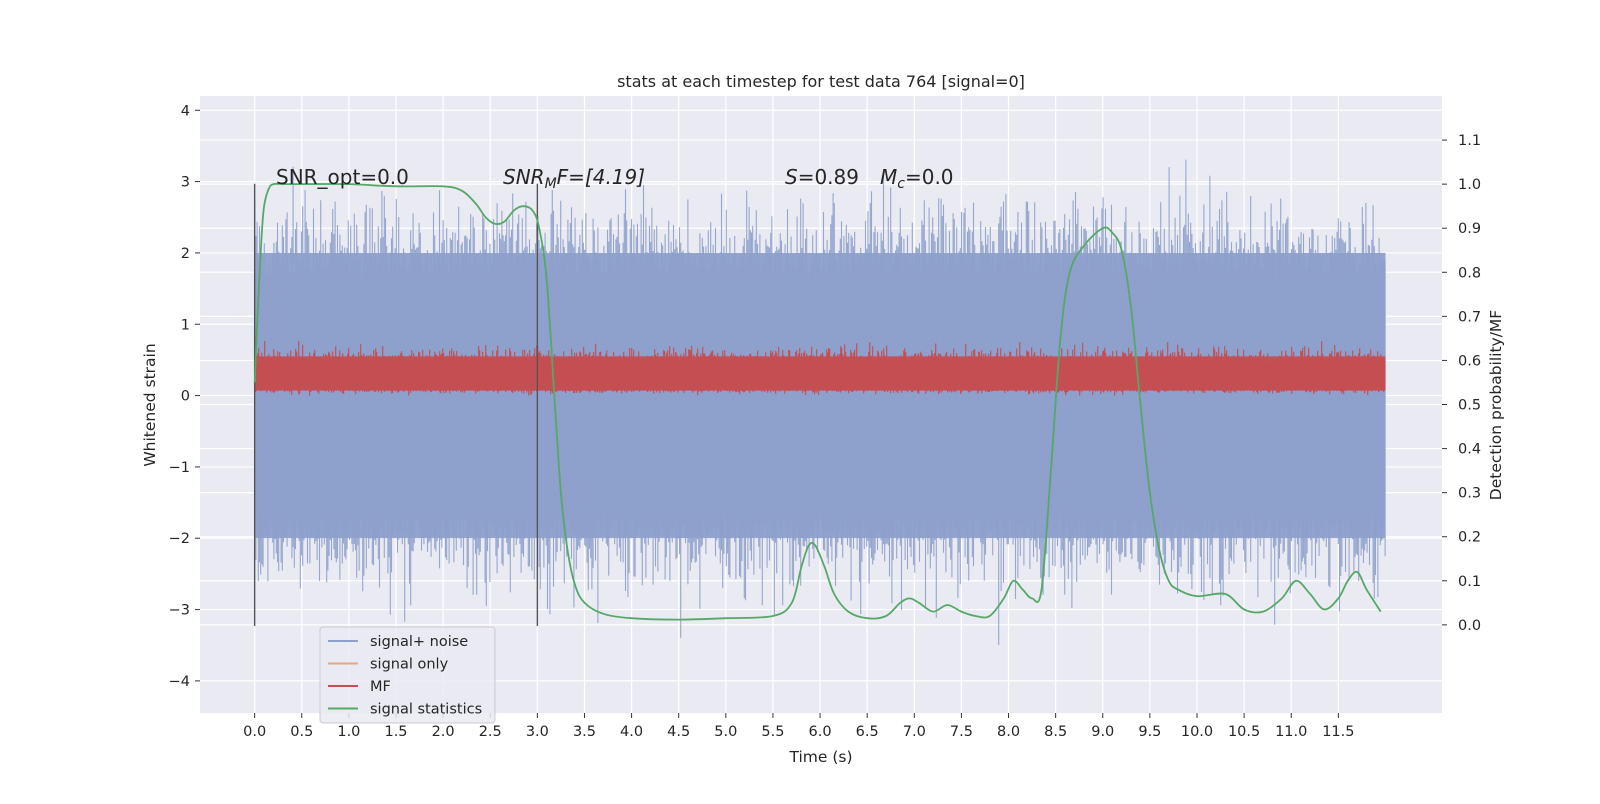 The width and height of the screenshot is (1600, 804). I want to click on y-right-tick-label: 0.7, so click(1469, 317).